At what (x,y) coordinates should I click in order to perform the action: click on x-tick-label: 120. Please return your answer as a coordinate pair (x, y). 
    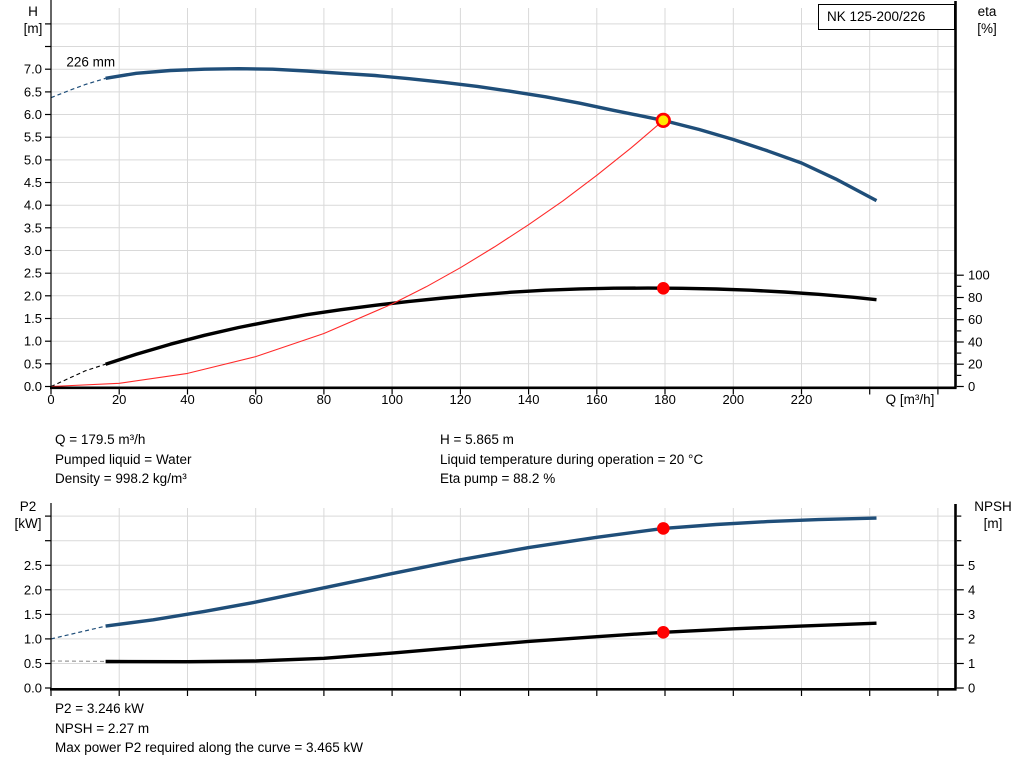
    Looking at the image, I should click on (461, 399).